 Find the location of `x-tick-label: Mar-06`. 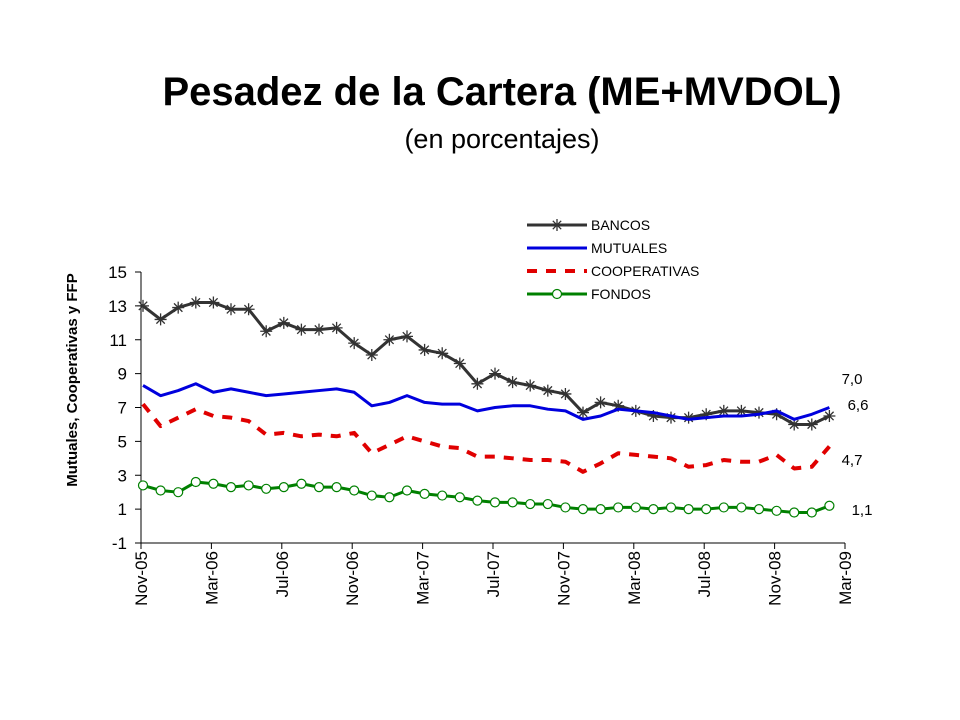

x-tick-label: Mar-06 is located at coordinates (211, 578).